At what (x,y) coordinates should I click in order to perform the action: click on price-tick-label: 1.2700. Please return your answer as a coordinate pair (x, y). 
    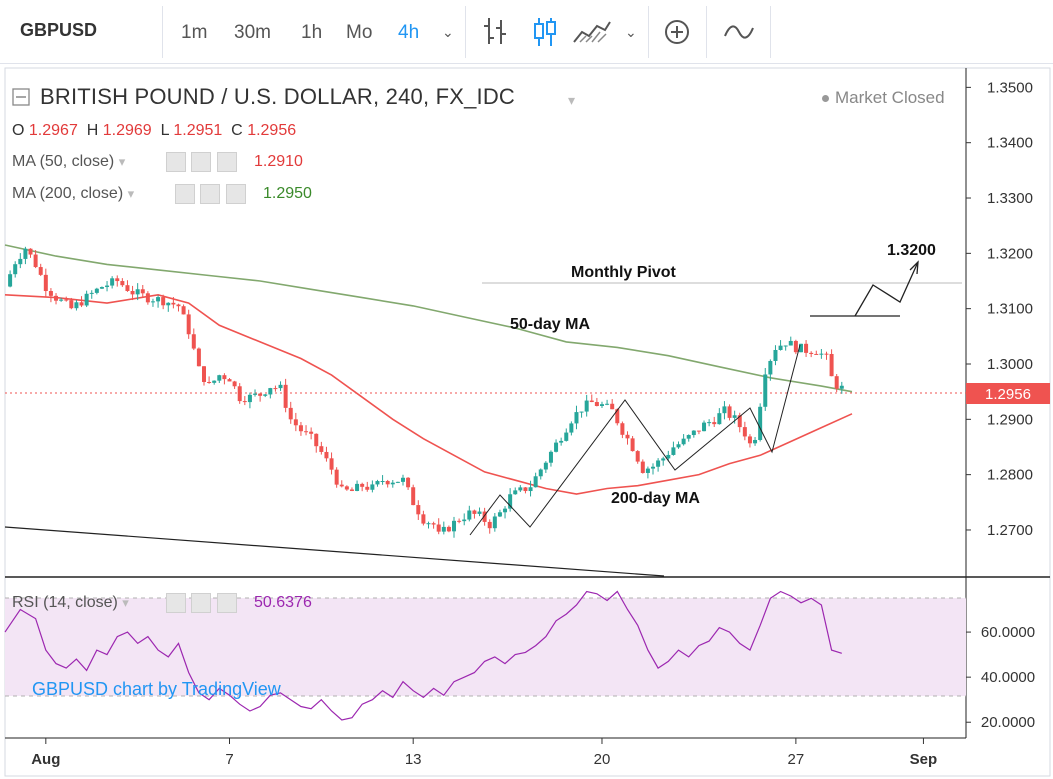
    Looking at the image, I should click on (1010, 530).